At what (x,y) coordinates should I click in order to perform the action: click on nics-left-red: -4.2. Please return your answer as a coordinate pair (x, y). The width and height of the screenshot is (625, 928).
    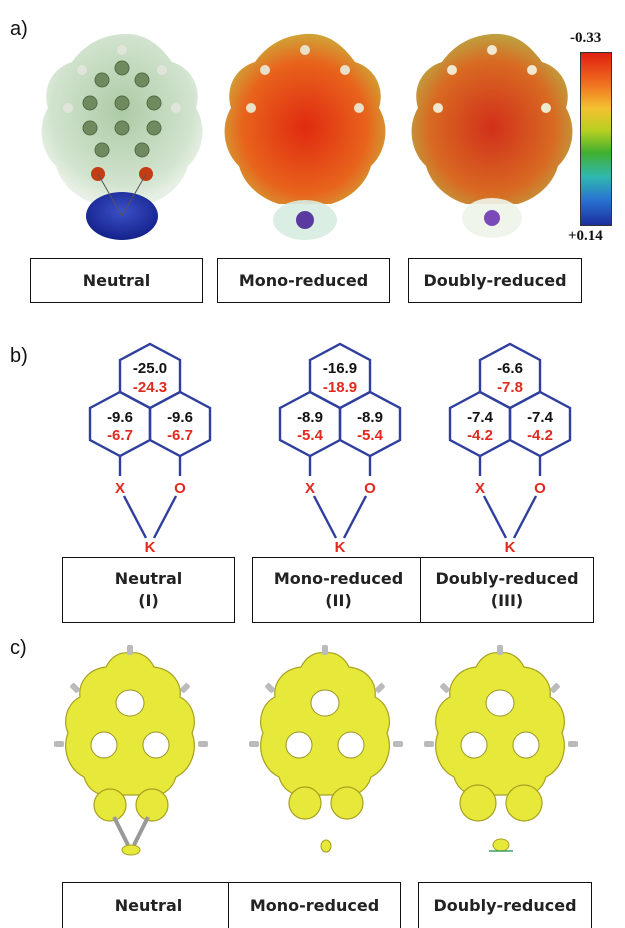
    Looking at the image, I should click on (480, 435).